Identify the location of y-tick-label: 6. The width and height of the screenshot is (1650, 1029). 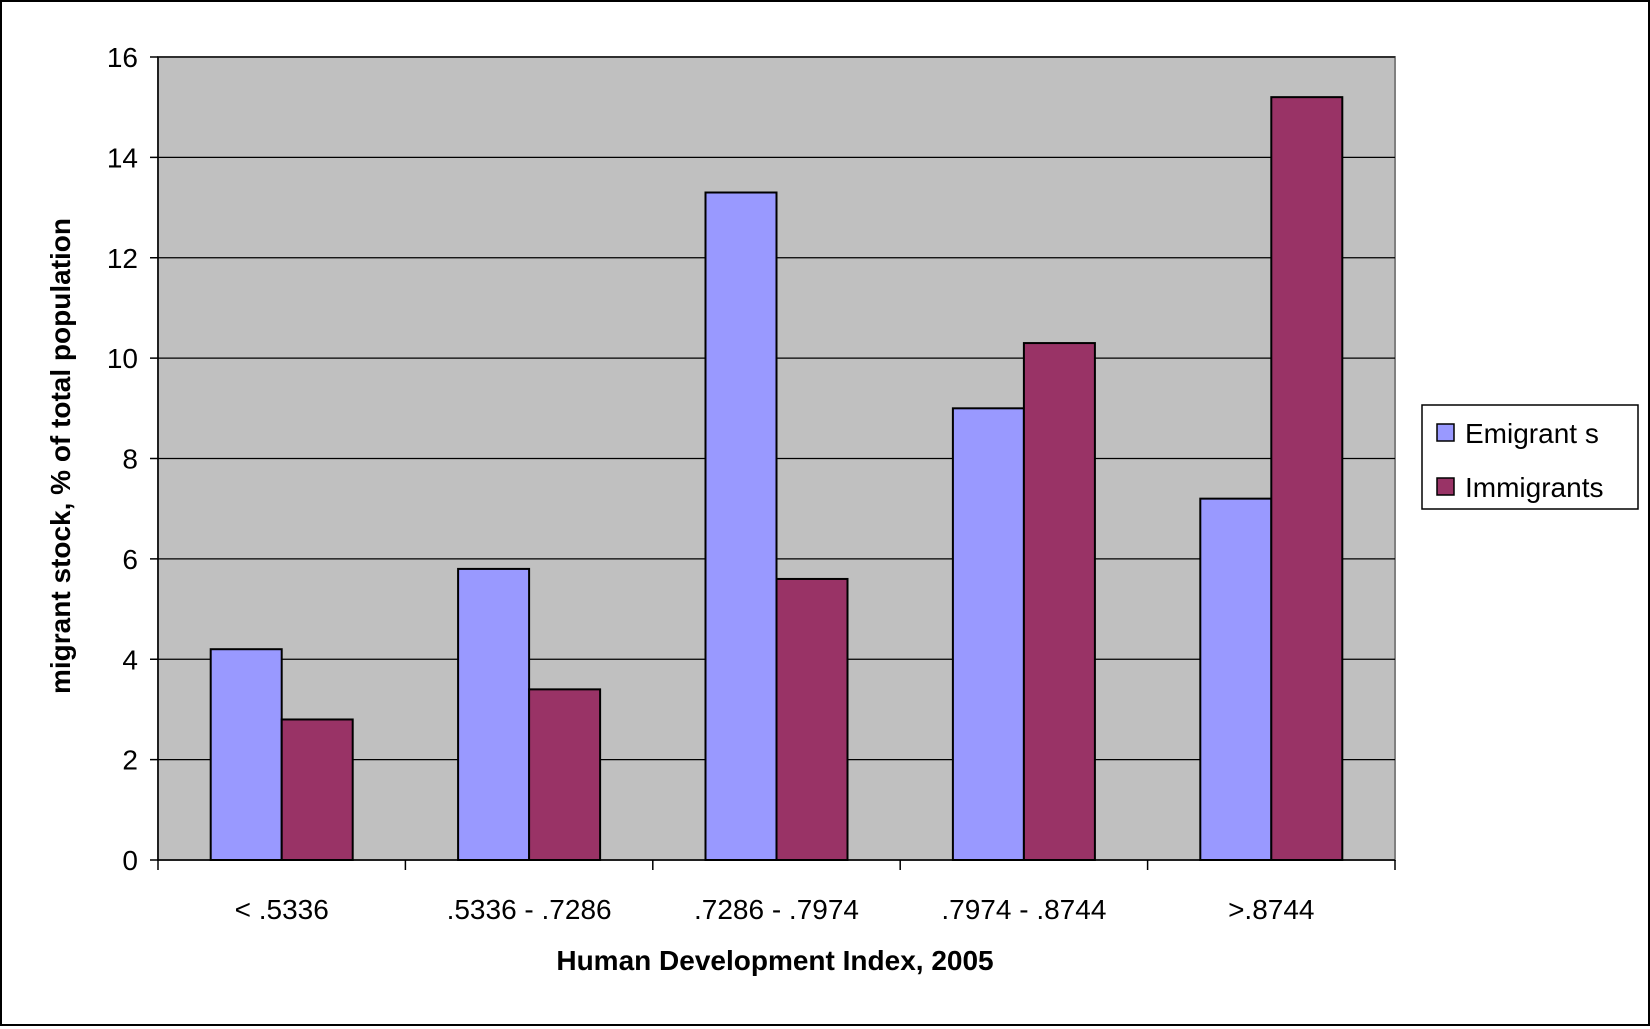
(130, 559).